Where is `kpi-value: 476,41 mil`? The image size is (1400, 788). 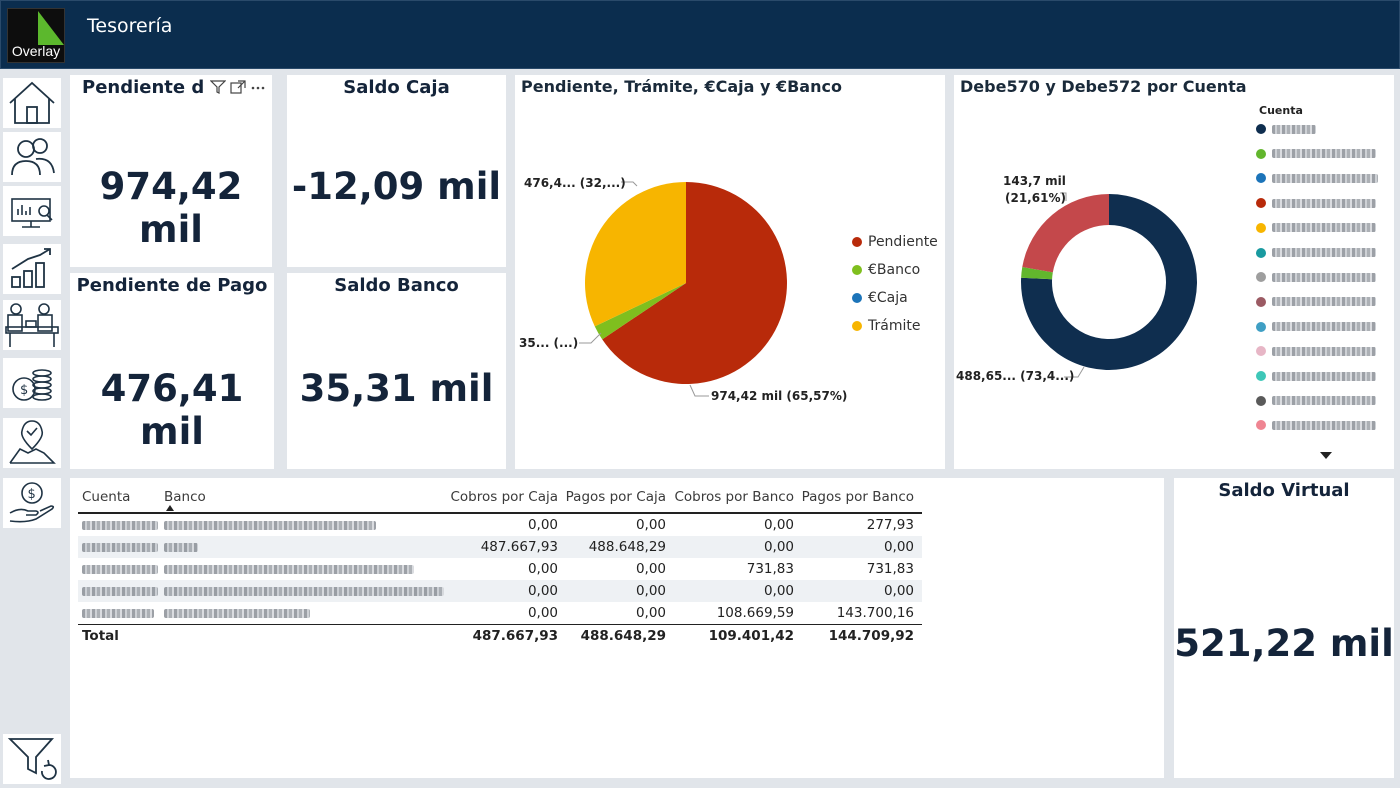 kpi-value: 476,41 mil is located at coordinates (172, 410).